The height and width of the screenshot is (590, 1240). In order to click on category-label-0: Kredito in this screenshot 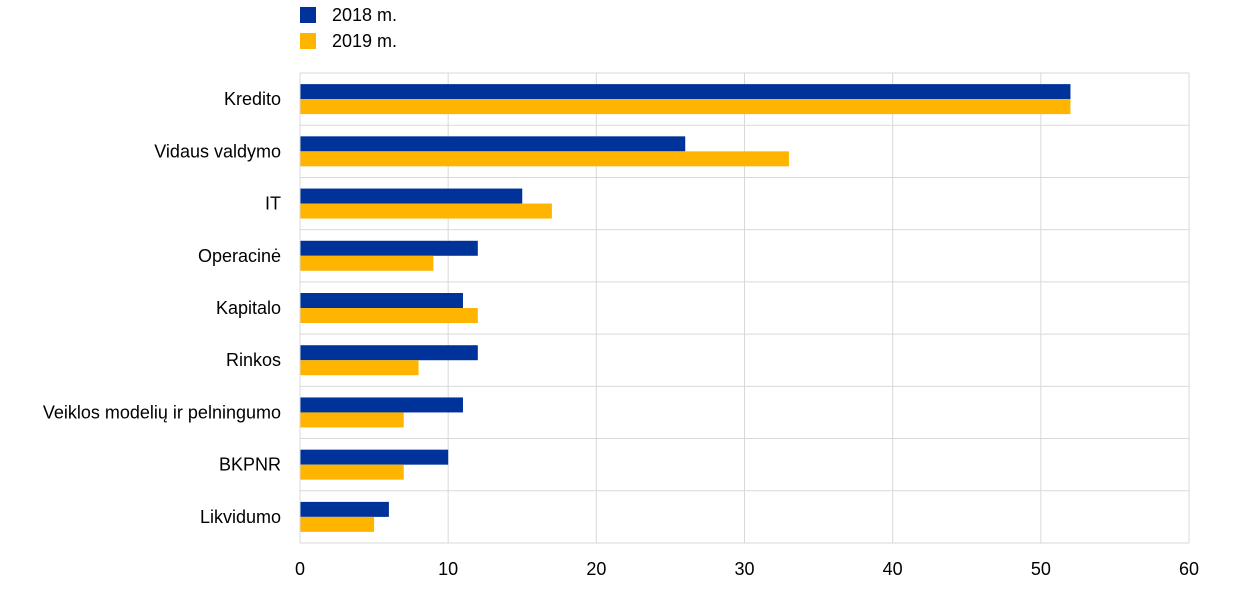, I will do `click(252, 99)`.